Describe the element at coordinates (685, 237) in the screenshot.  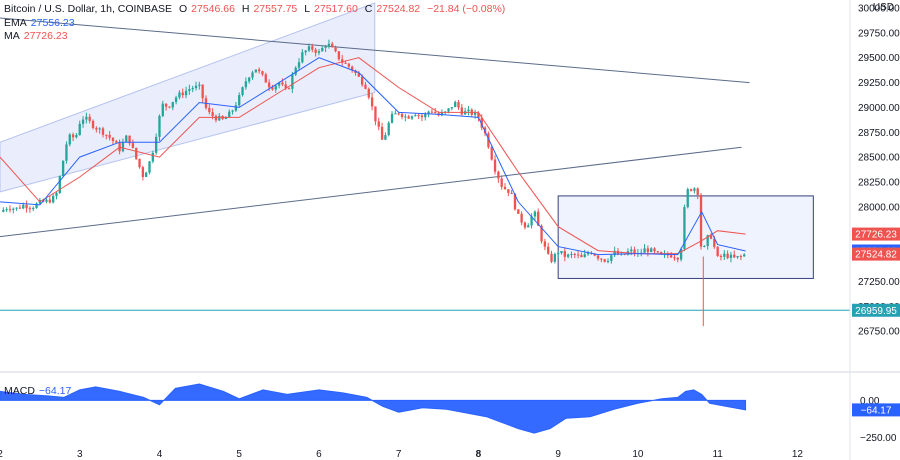
I see `range-box` at that location.